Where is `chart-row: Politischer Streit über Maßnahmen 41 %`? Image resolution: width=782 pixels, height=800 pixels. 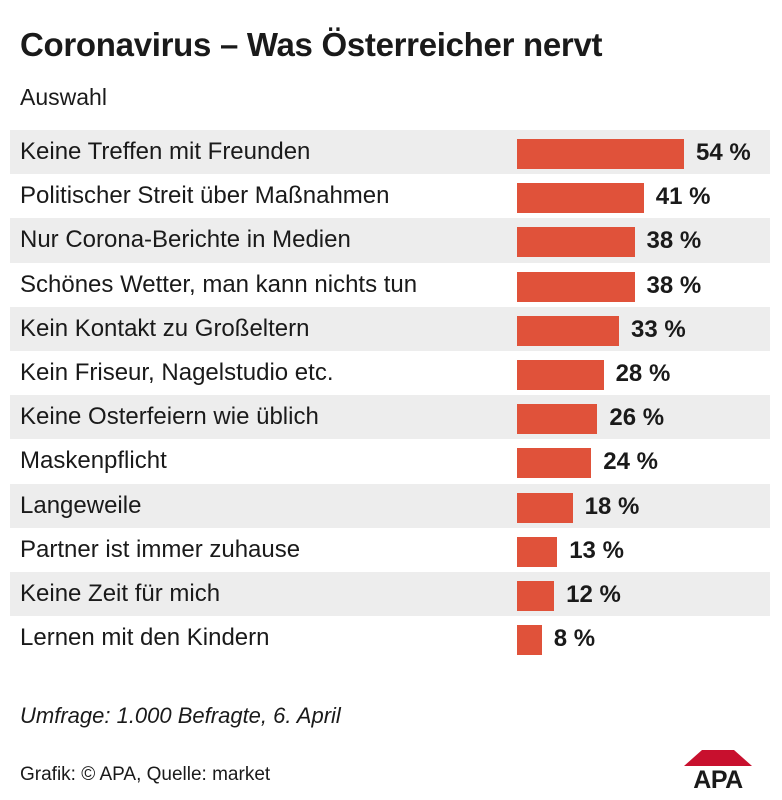
chart-row: Politischer Streit über Maßnahmen 41 % is located at coordinates (390, 196).